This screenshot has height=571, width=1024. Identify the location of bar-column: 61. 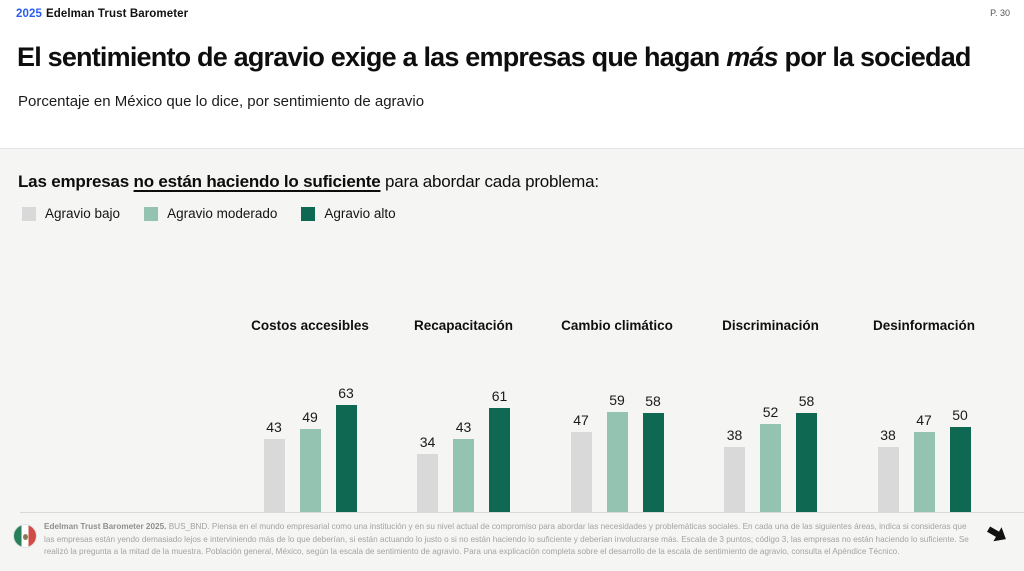
(499, 450).